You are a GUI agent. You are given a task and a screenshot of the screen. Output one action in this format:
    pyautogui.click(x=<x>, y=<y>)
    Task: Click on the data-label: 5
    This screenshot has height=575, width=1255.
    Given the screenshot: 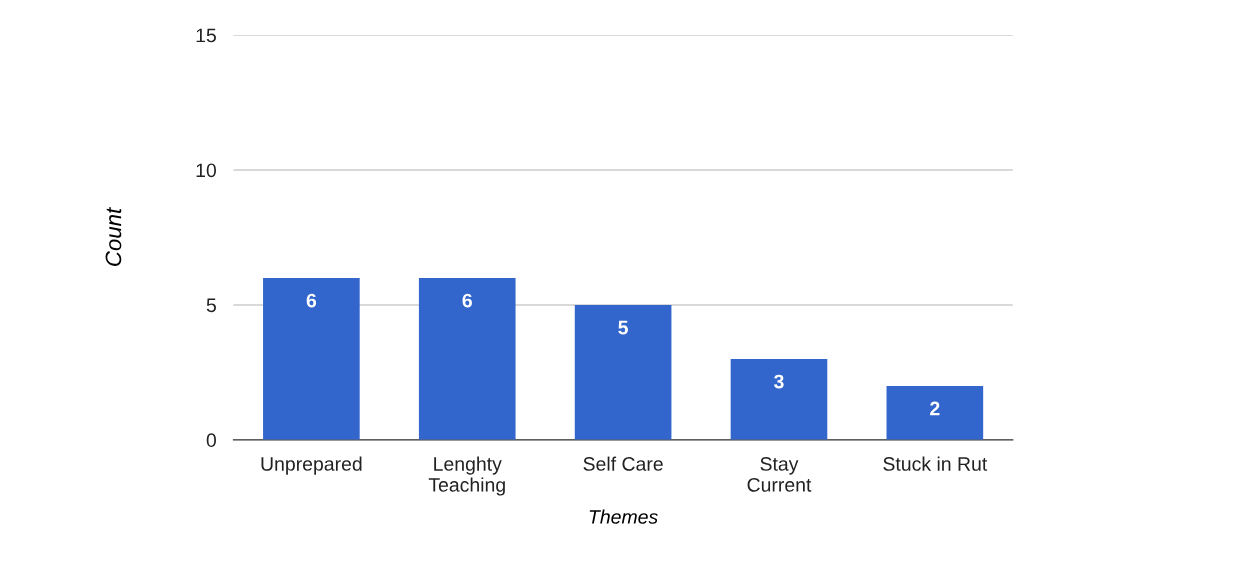 What is the action you would take?
    pyautogui.click(x=623, y=327)
    